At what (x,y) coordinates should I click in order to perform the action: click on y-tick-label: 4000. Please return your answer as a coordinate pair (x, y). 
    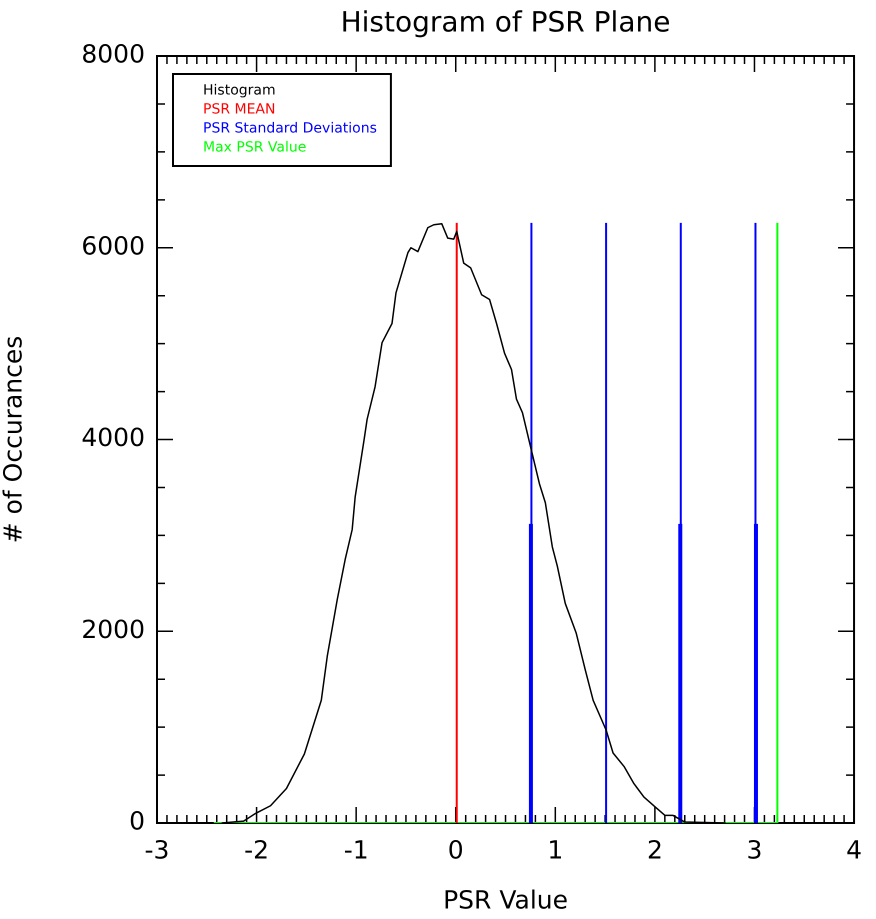
    Looking at the image, I should click on (113, 437).